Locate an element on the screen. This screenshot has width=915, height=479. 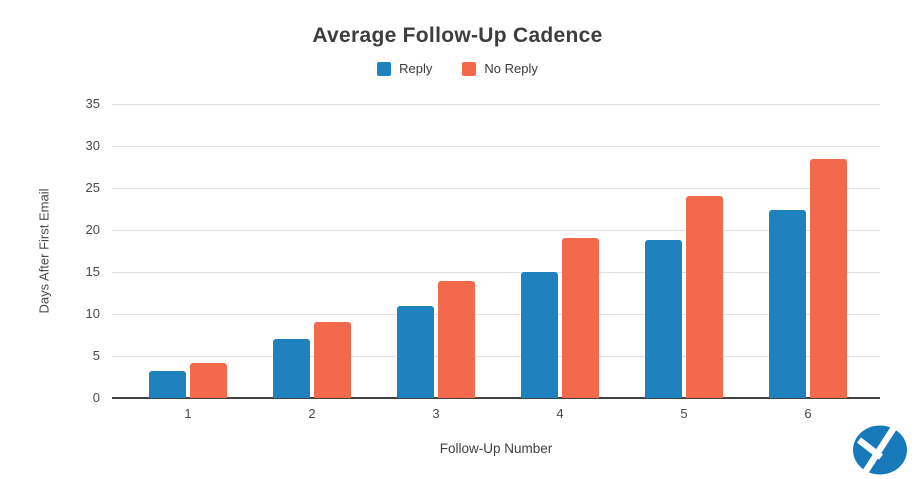
legend-label-reply: Reply is located at coordinates (416, 68).